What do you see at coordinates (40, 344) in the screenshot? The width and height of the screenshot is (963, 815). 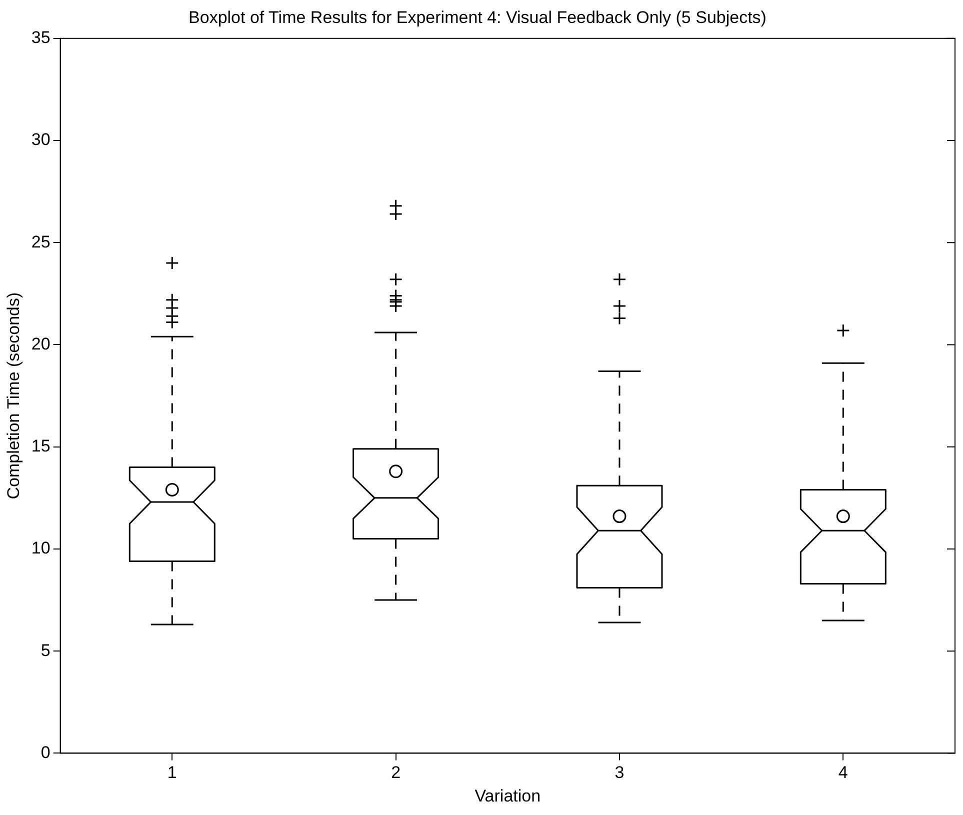 I see `y-tick-label: 20` at bounding box center [40, 344].